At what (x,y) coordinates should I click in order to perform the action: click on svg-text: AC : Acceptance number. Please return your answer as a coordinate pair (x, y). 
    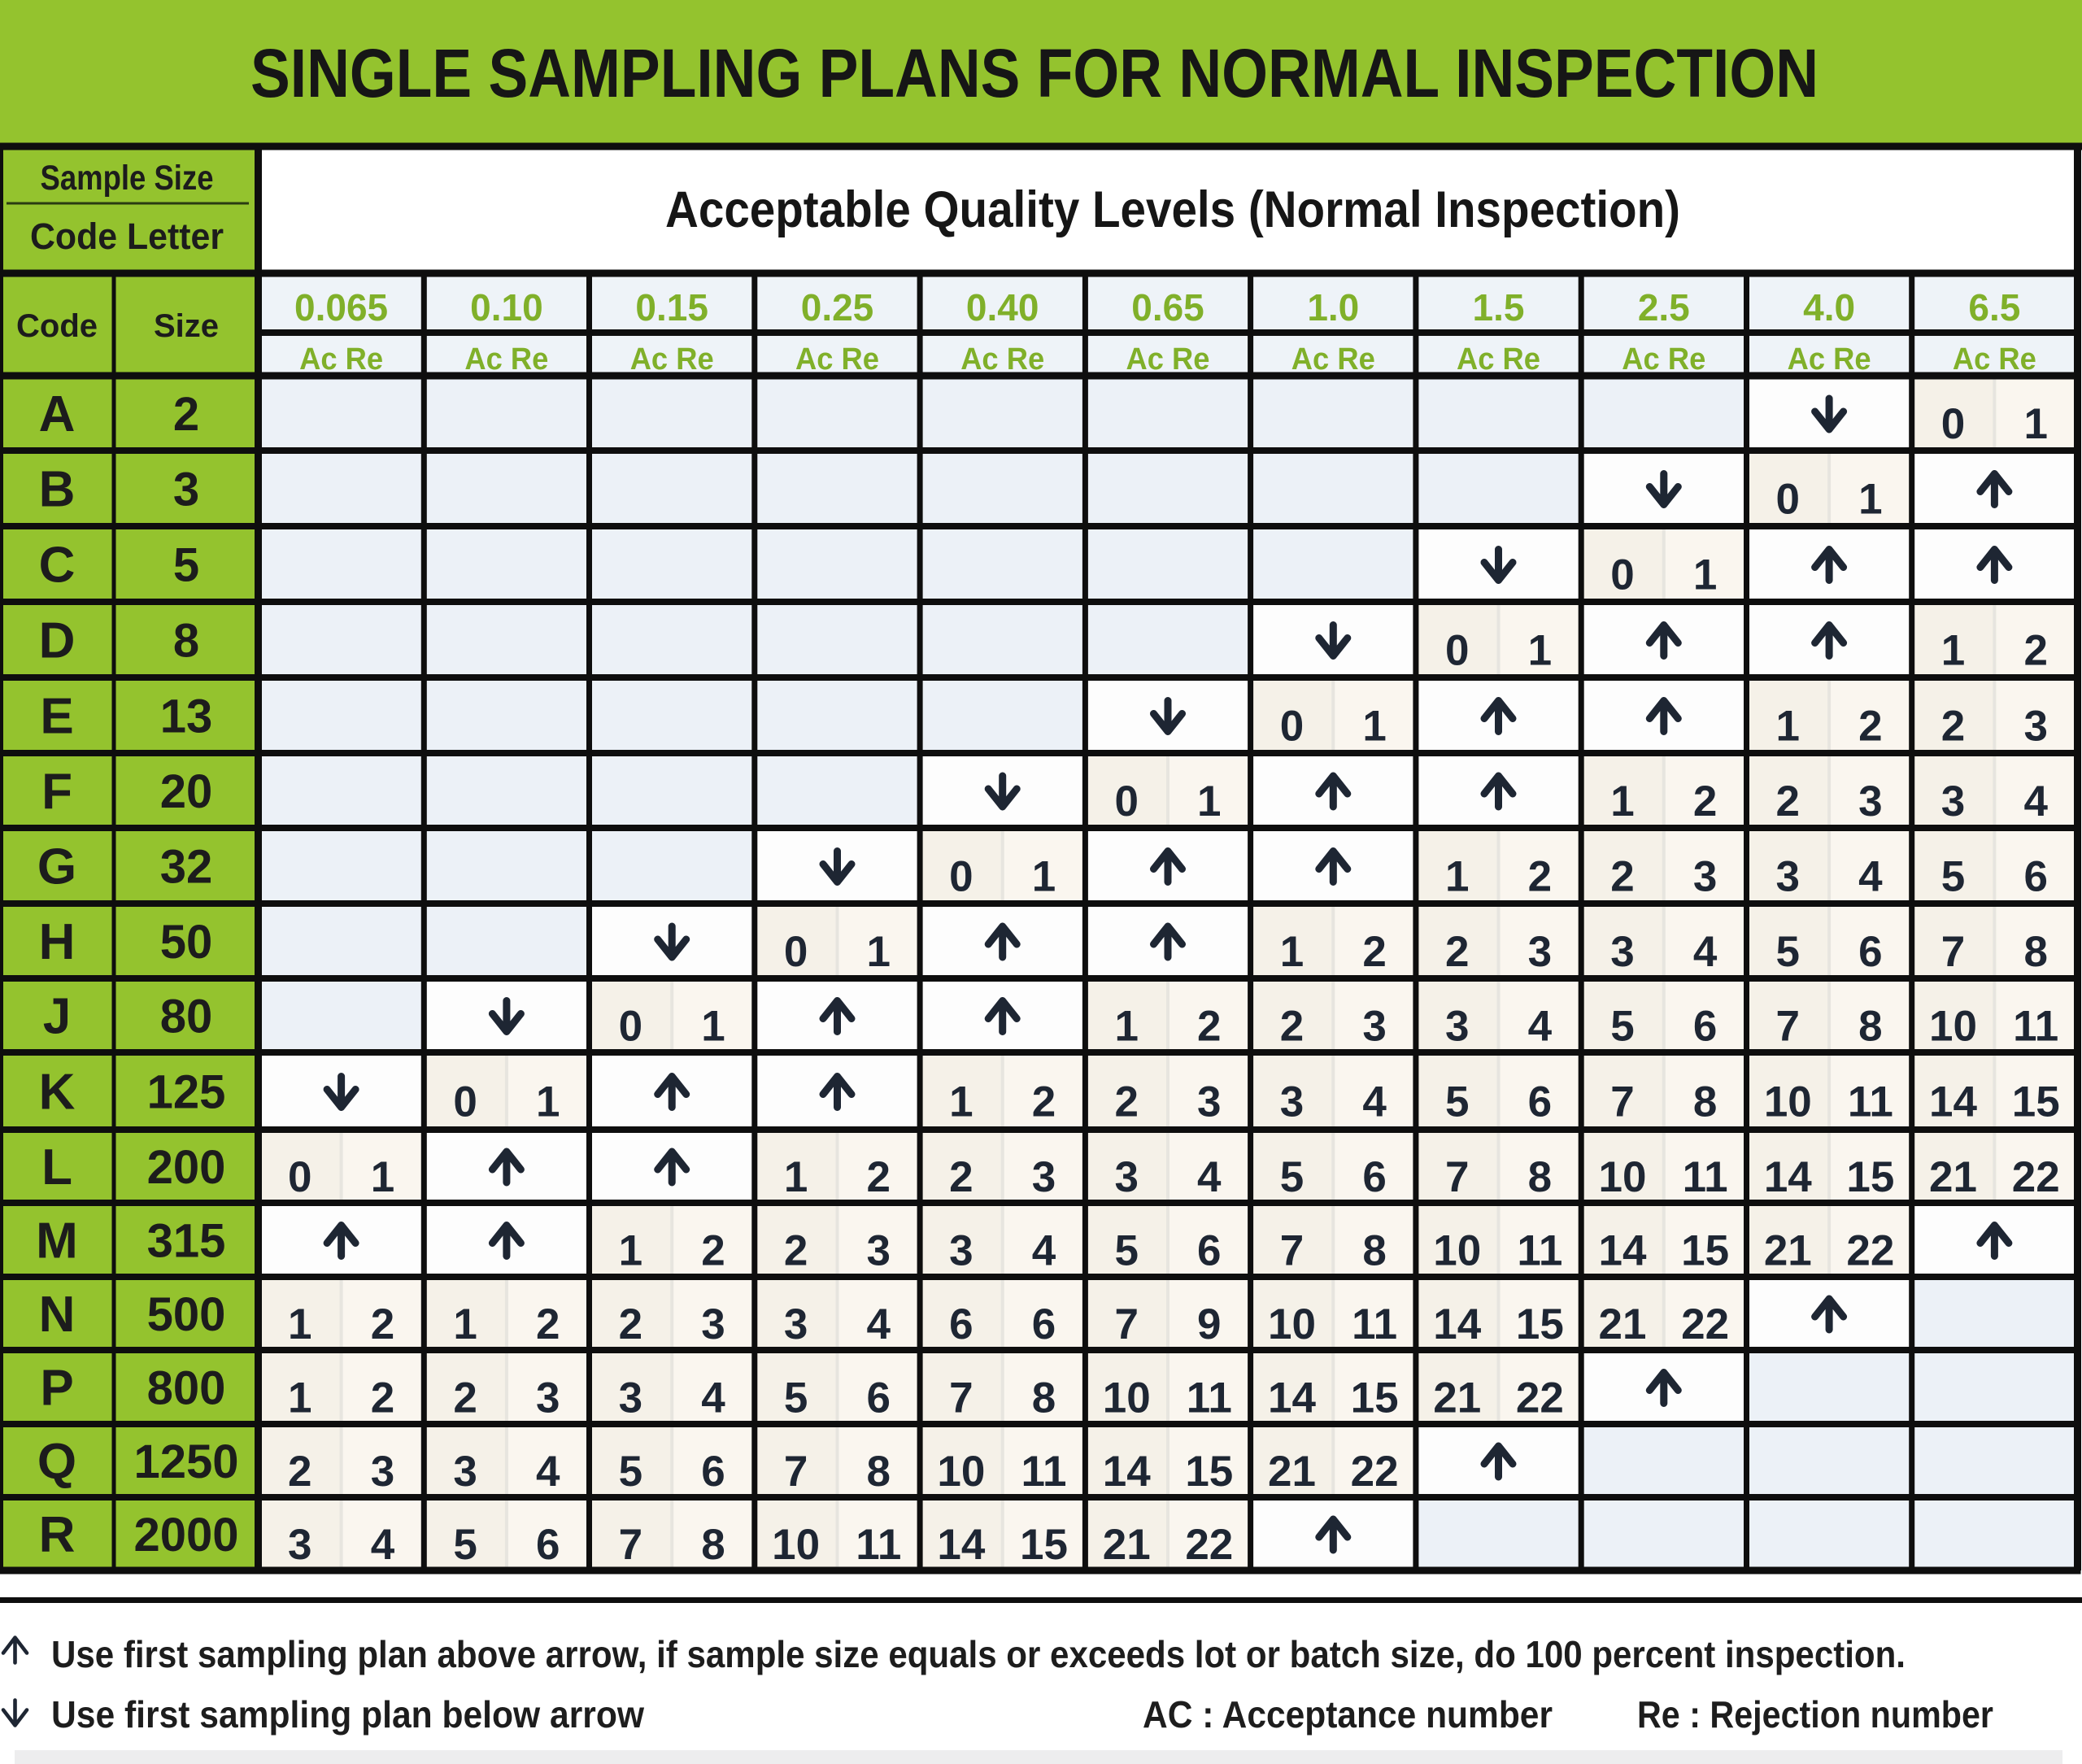
    Looking at the image, I should click on (1348, 1714).